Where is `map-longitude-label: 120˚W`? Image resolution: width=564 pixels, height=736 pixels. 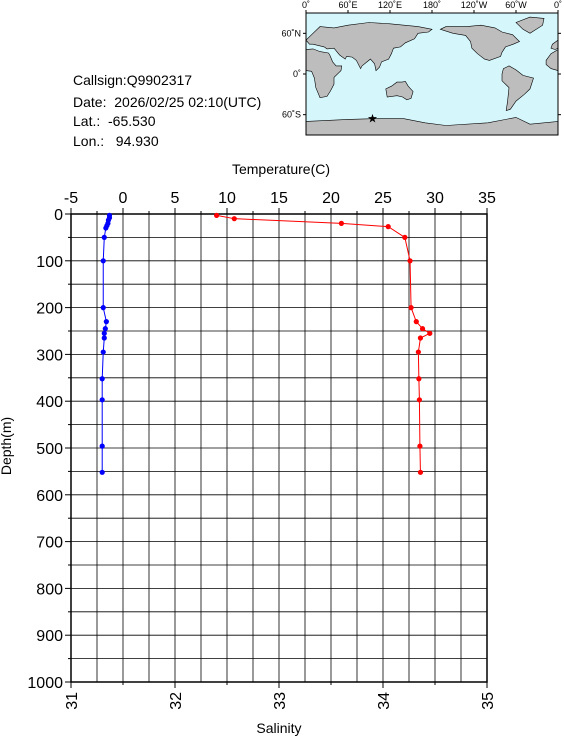
map-longitude-label: 120˚W is located at coordinates (474, 5).